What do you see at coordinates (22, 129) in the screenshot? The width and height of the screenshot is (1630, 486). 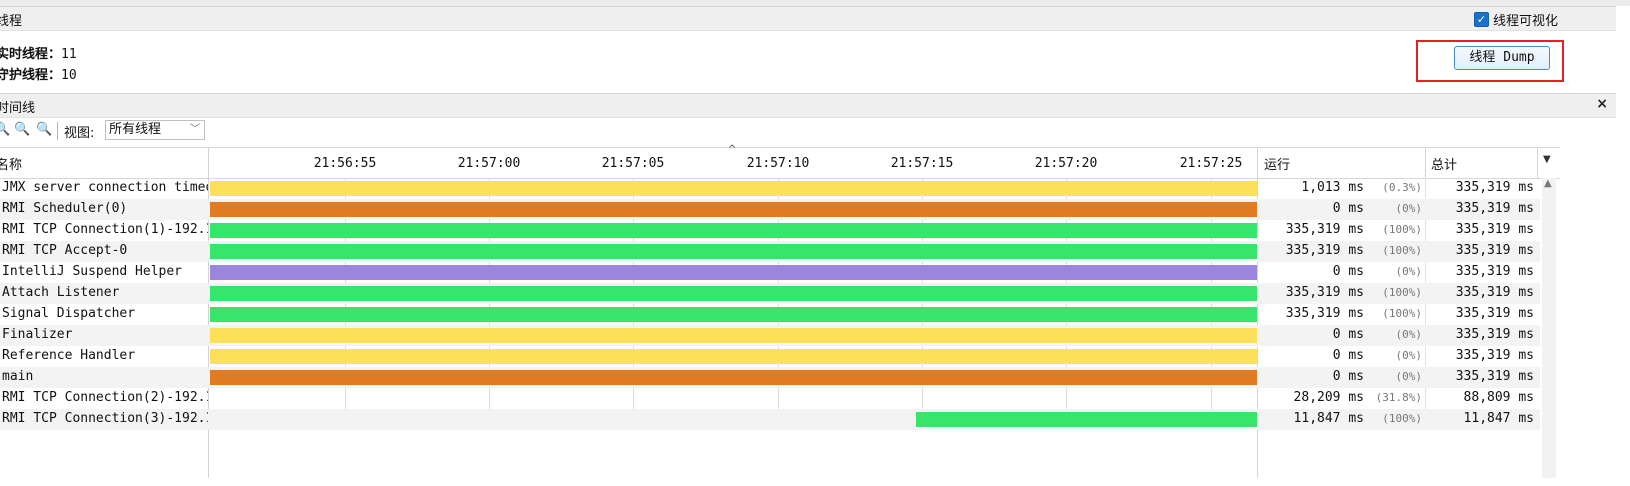 I see `zoom-out-icon: 🔍` at bounding box center [22, 129].